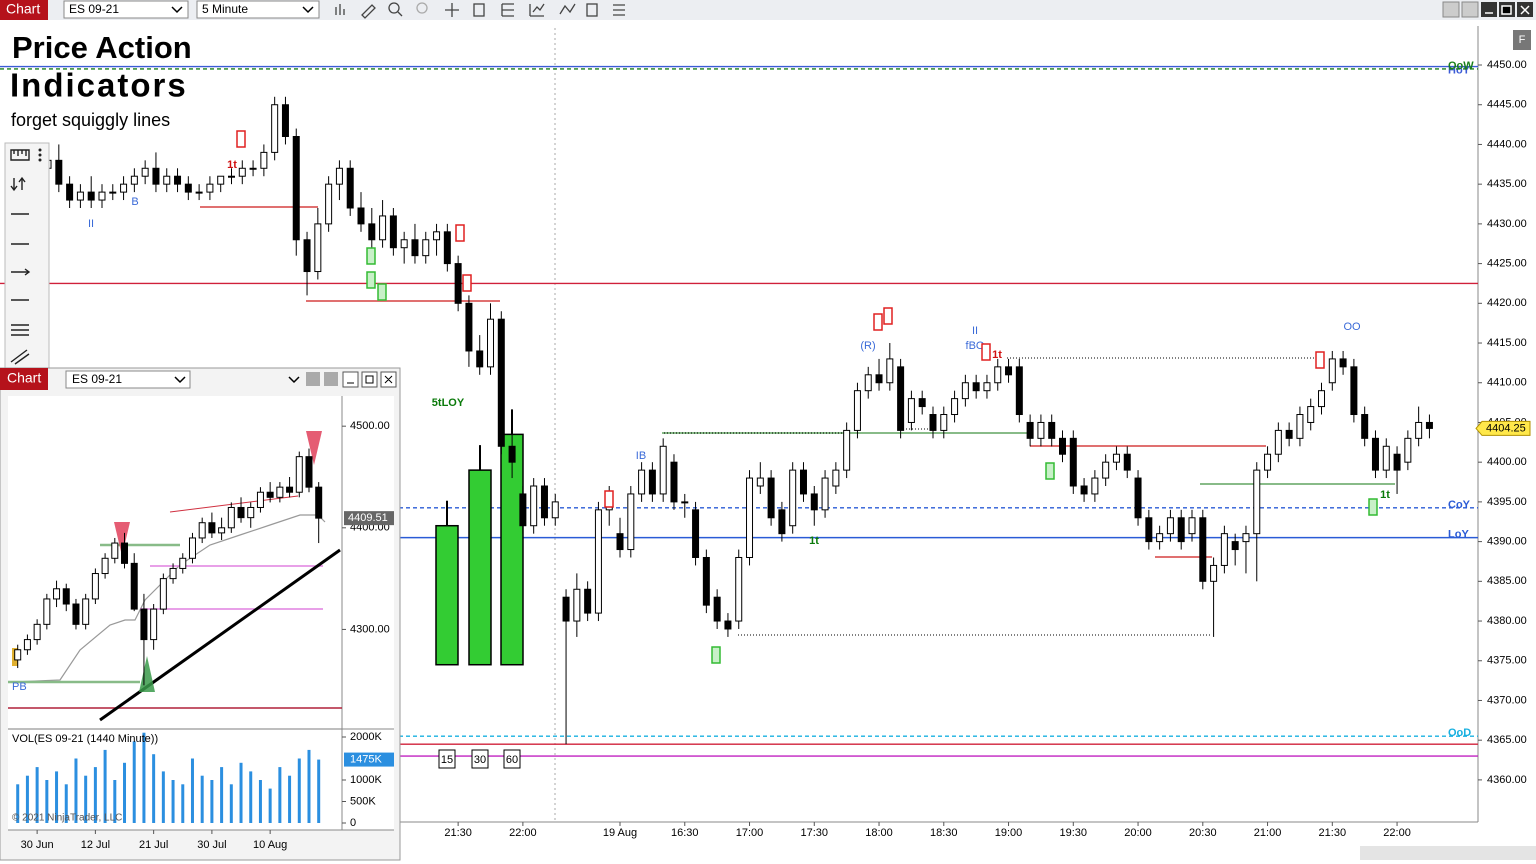 The height and width of the screenshot is (864, 1536). Describe the element at coordinates (1074, 833) in the screenshot. I see `x-tick-label: 19:30` at that location.